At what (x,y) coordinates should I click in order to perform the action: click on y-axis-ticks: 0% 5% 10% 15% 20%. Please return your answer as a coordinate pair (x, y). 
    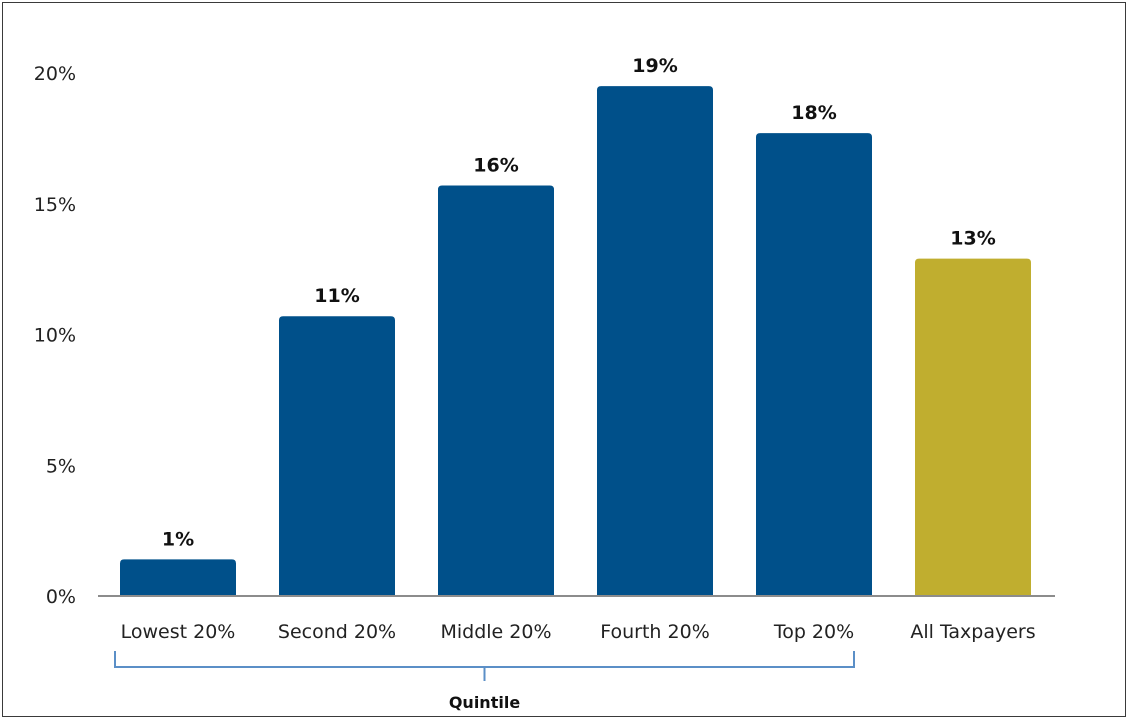
    Looking at the image, I should click on (55, 335).